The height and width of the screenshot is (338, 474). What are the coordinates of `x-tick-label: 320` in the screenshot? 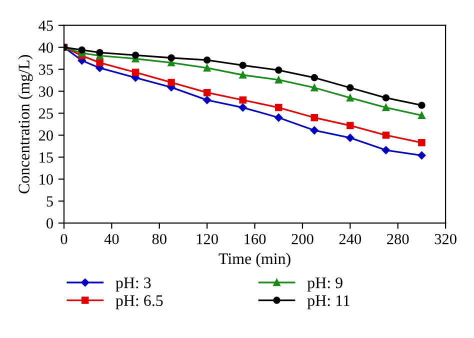 It's located at (445, 239).